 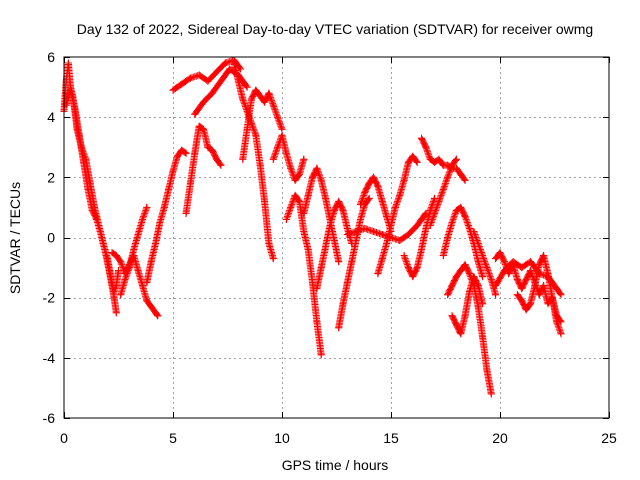 I want to click on y-tick-label: 4, so click(x=51, y=117).